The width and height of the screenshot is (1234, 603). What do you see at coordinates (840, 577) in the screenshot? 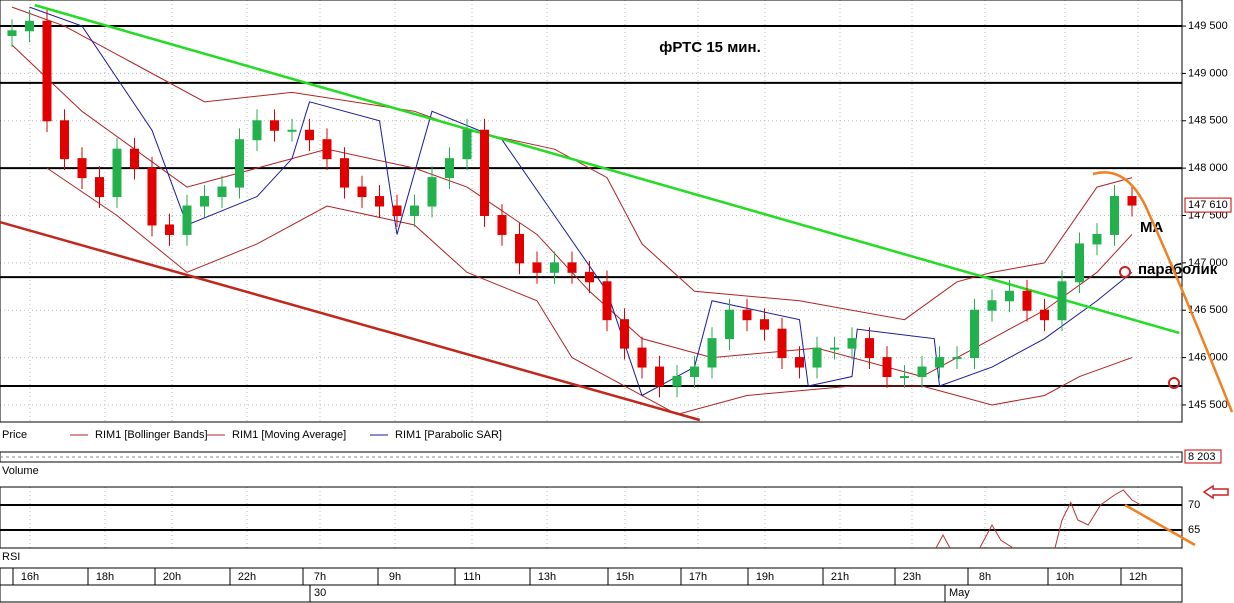
I see `x-tick-label: 21h` at bounding box center [840, 577].